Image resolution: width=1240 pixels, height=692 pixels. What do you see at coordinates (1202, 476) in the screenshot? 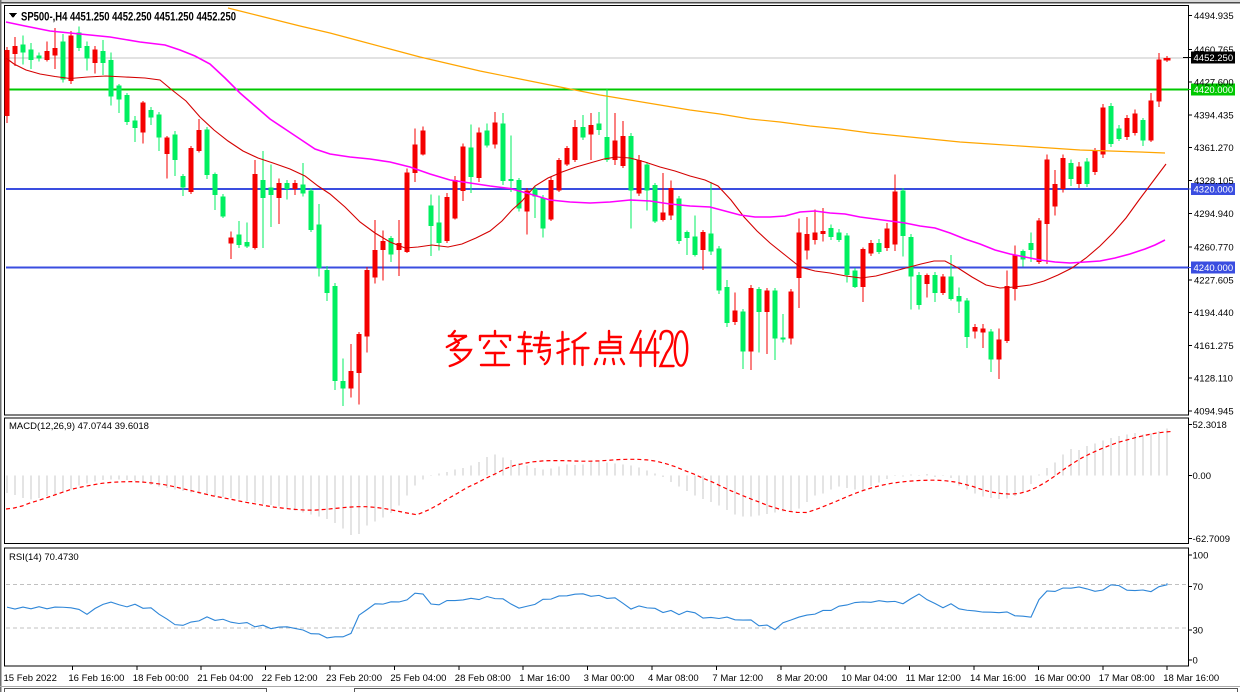
I see `svg-text: 0.00` at bounding box center [1202, 476].